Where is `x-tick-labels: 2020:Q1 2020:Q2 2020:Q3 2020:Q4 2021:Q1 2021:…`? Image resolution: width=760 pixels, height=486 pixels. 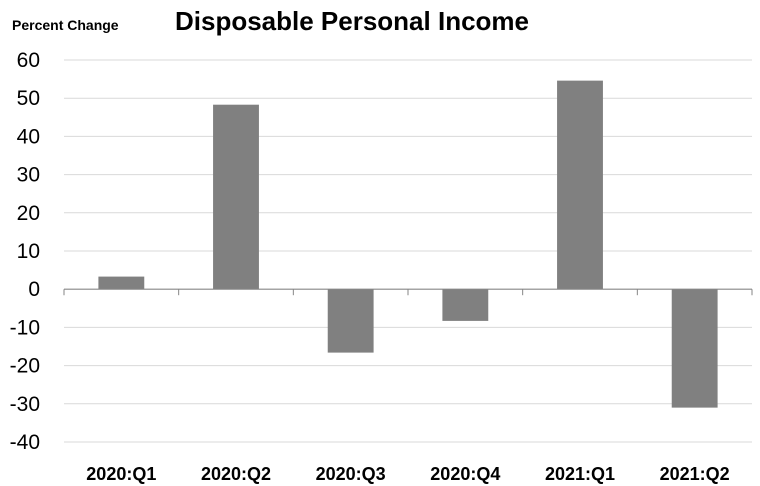
x-tick-labels: 2020:Q1 2020:Q2 2020:Q3 2020:Q4 2021:Q1 2021:… is located at coordinates (407, 474).